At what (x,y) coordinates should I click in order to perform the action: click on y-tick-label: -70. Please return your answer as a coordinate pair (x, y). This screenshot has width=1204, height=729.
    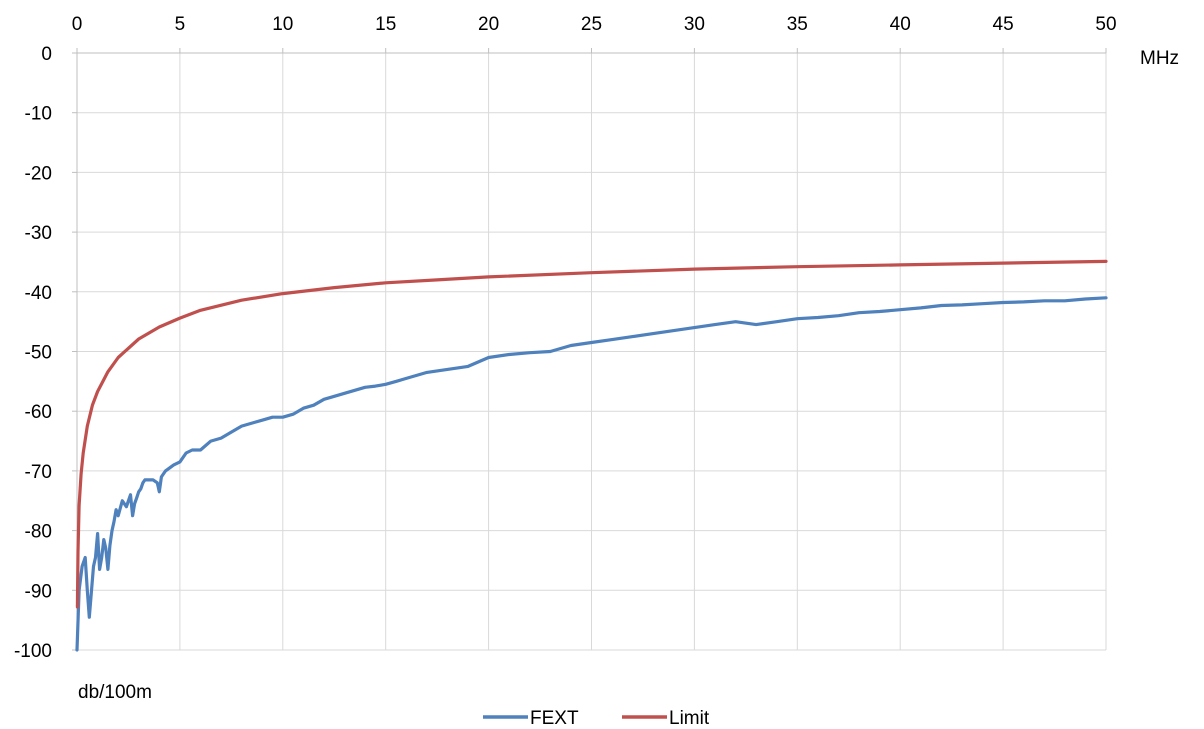
    Looking at the image, I should click on (38, 472).